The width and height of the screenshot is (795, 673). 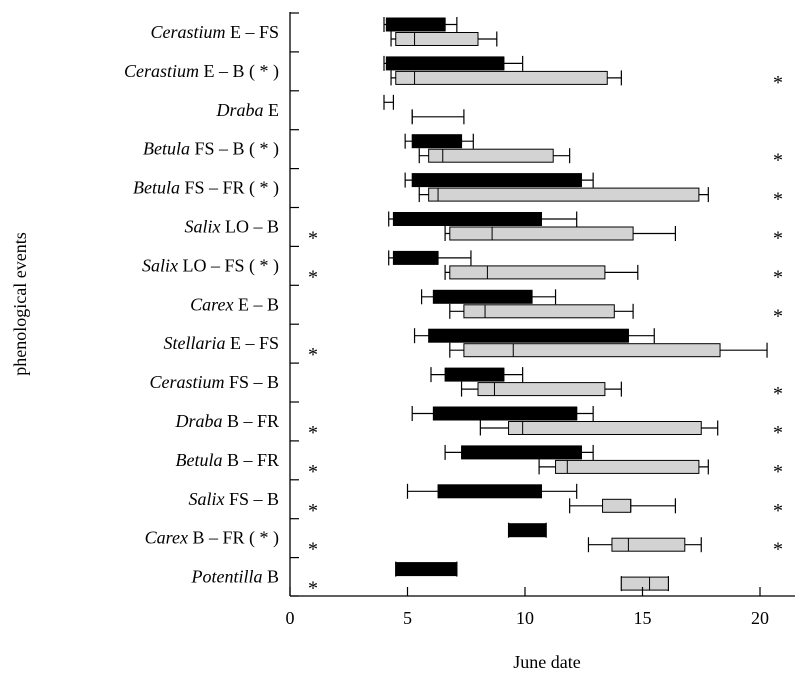 I want to click on event-row: Salix LO – B * *, so click(x=484, y=230).